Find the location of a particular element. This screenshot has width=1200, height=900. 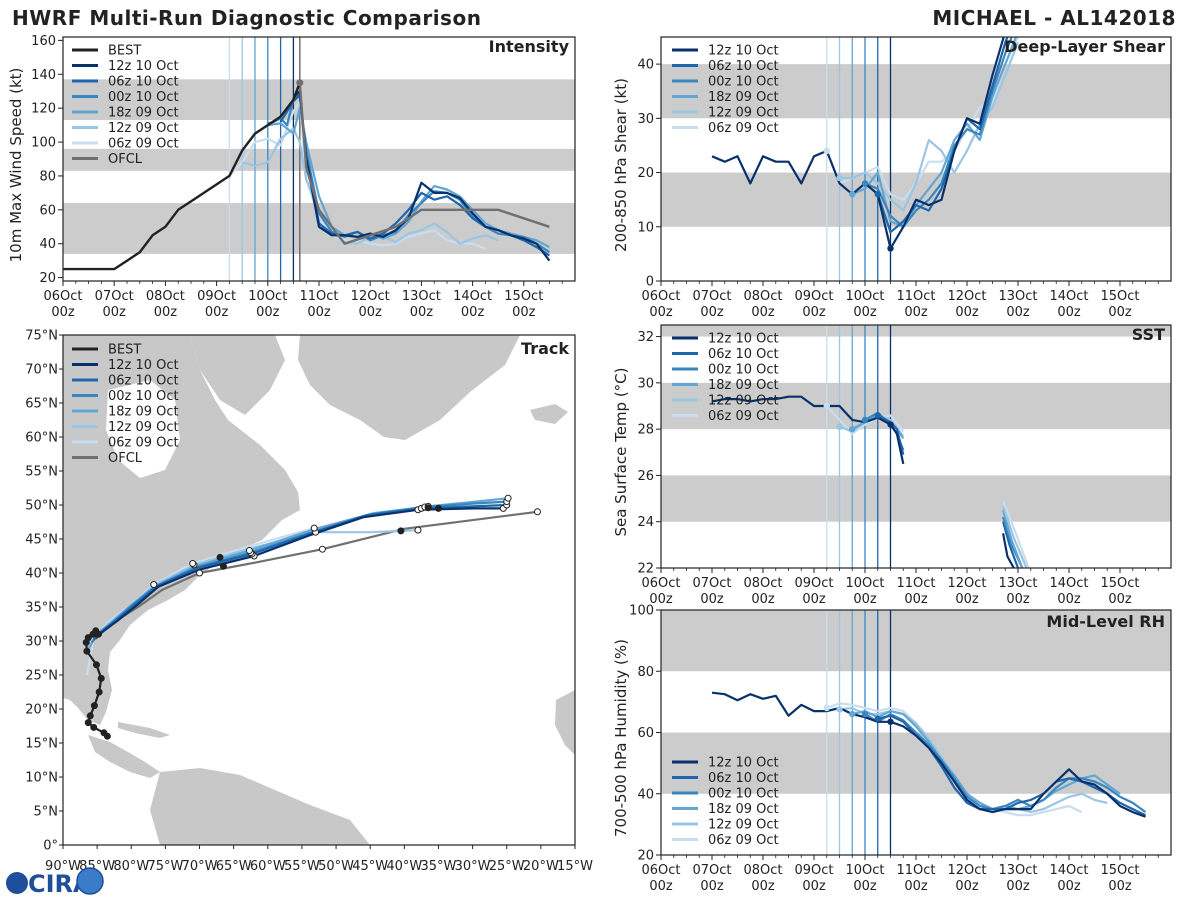

y-tick-label: 60 is located at coordinates (645, 733).